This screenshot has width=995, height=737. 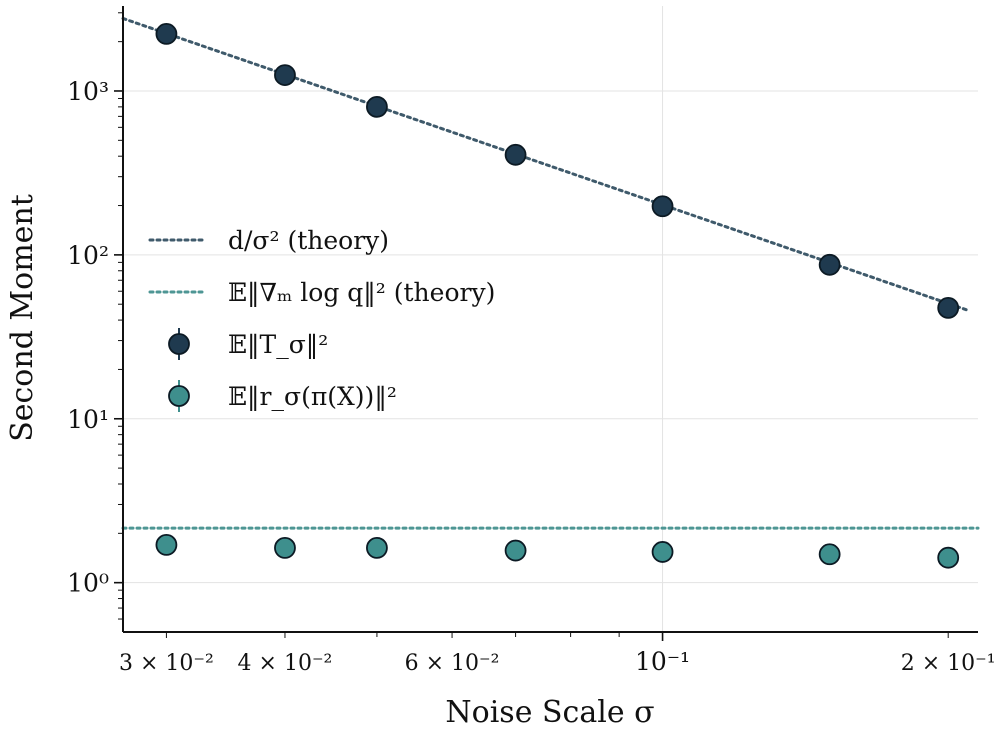 I want to click on x-tick-label: 3 × 10⁻², so click(x=166, y=663).